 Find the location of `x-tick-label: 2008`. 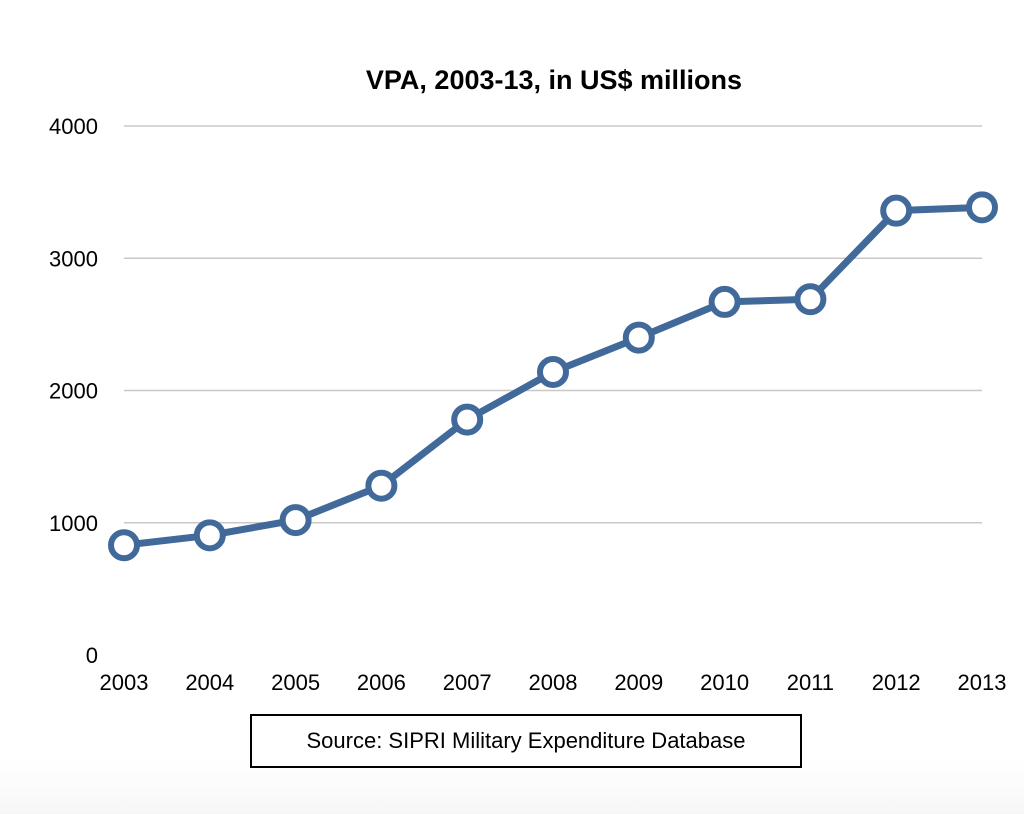

x-tick-label: 2008 is located at coordinates (553, 682).